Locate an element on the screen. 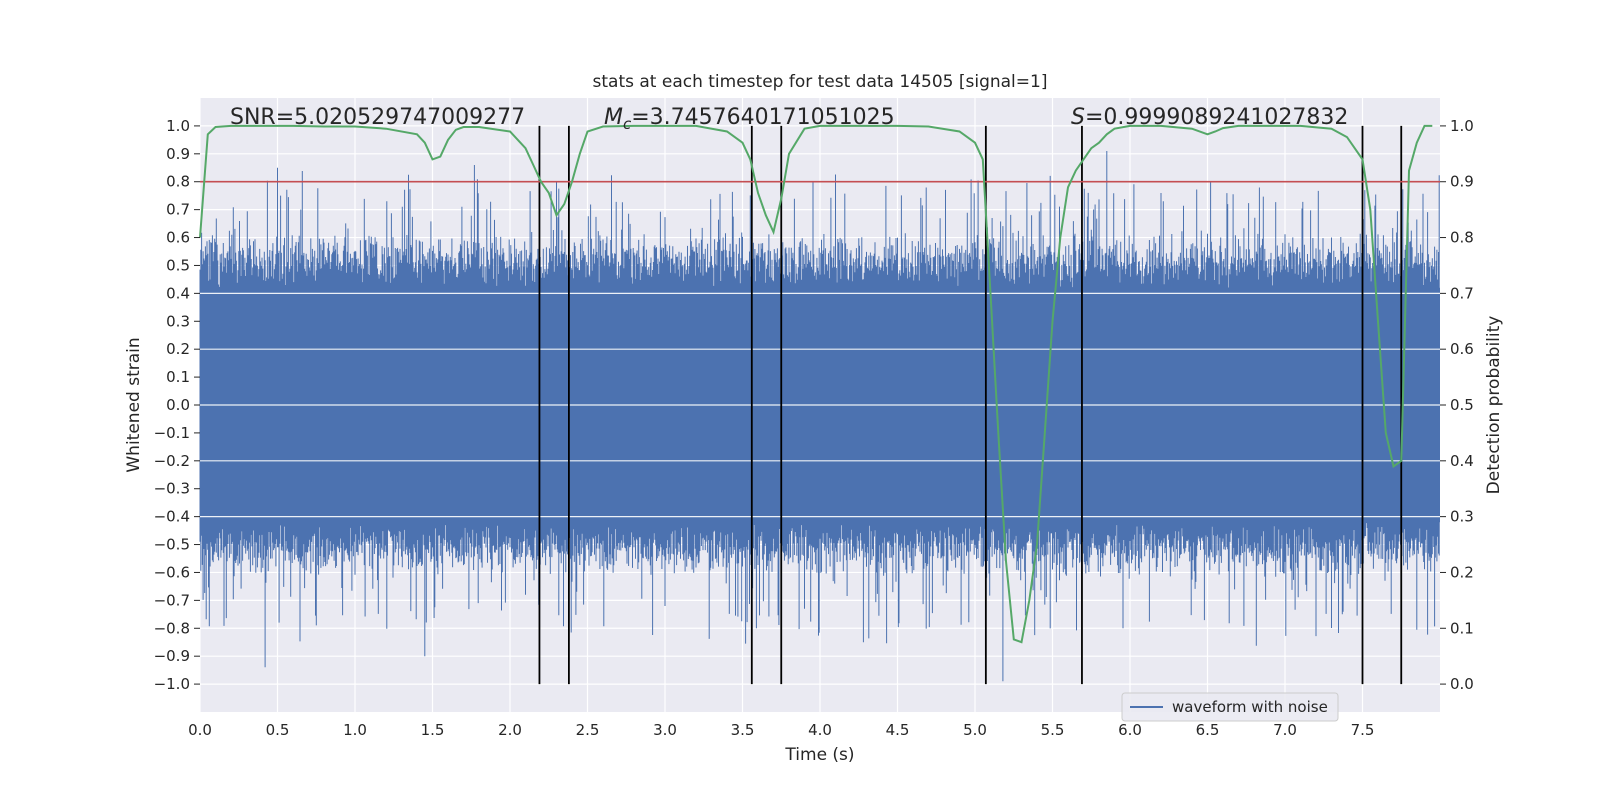  x-tick-label: 0.5 is located at coordinates (278, 730).